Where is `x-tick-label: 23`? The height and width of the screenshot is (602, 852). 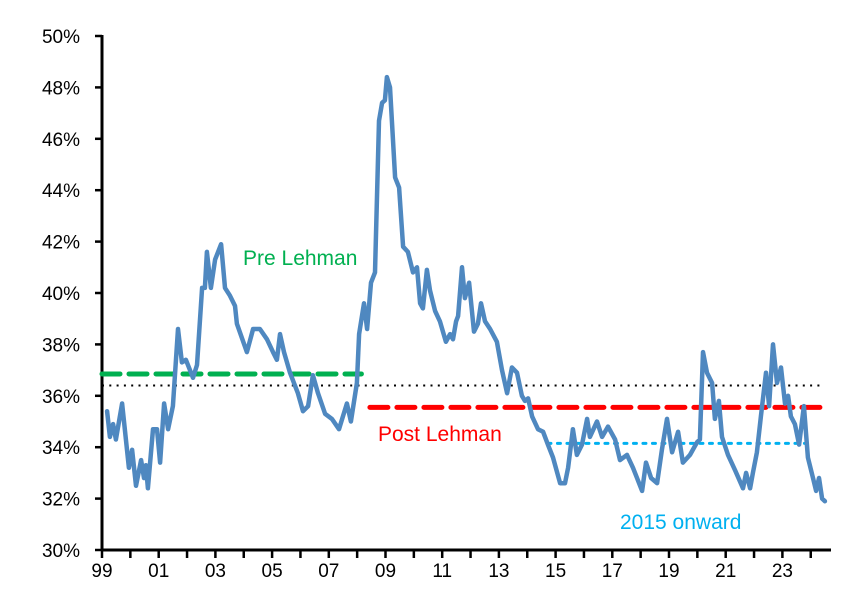
x-tick-label: 23 is located at coordinates (782, 571).